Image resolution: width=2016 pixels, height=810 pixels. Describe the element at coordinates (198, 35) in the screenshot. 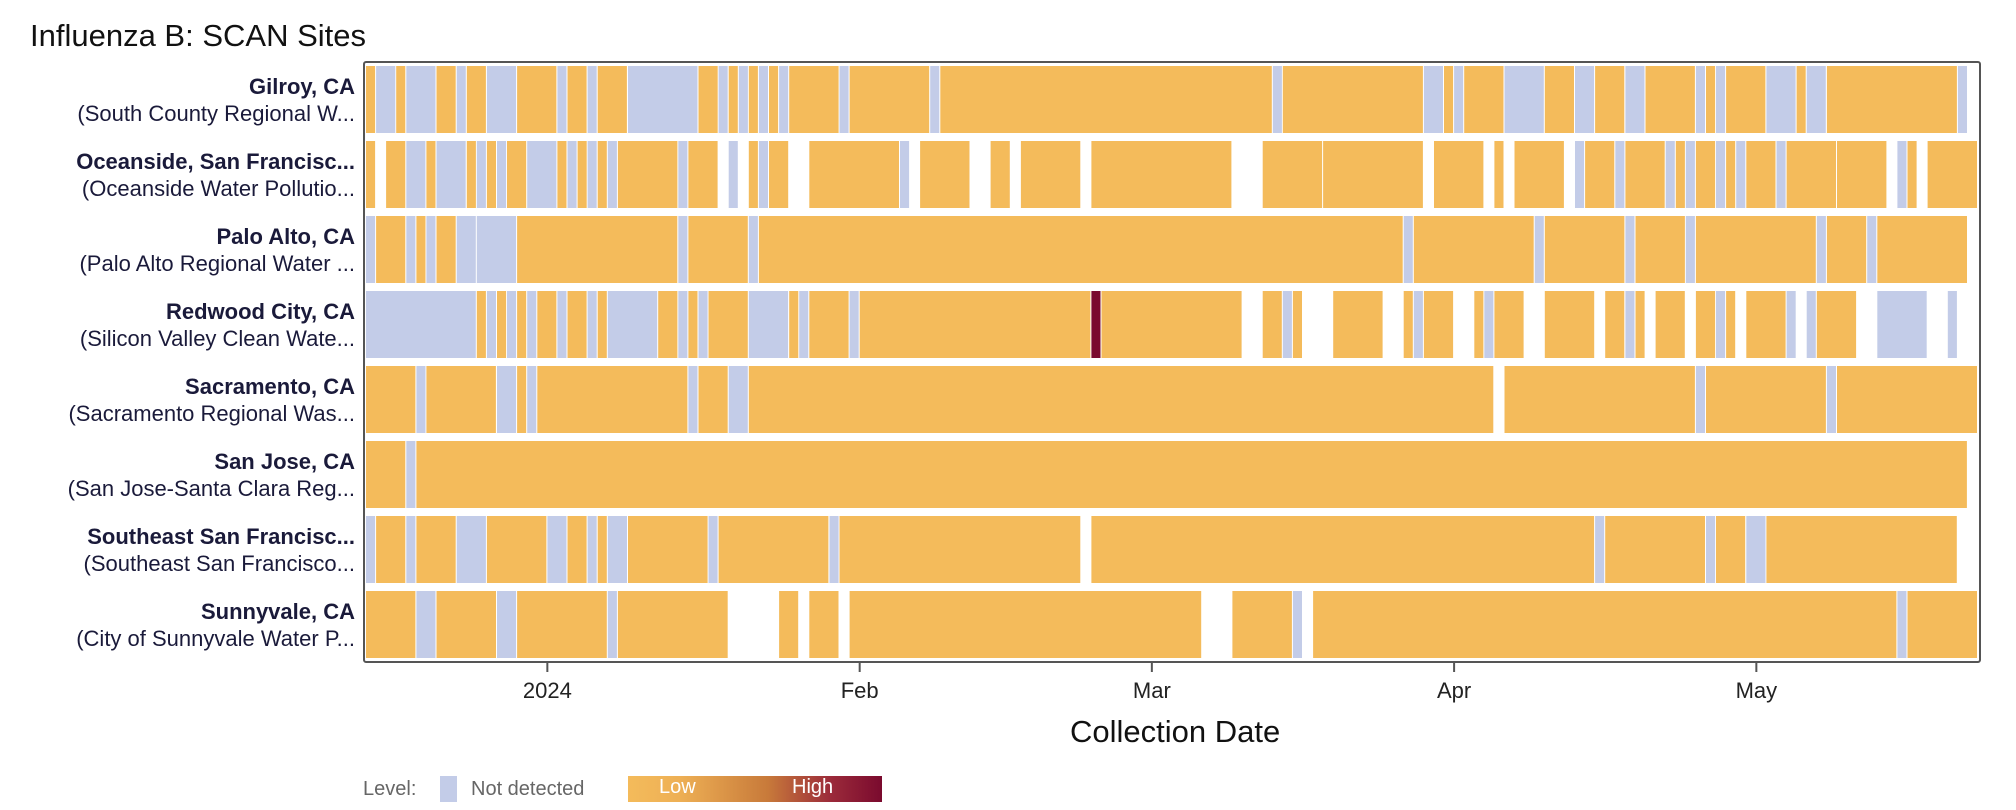

I see `chart-title: Influenza B: SCAN Sites` at that location.